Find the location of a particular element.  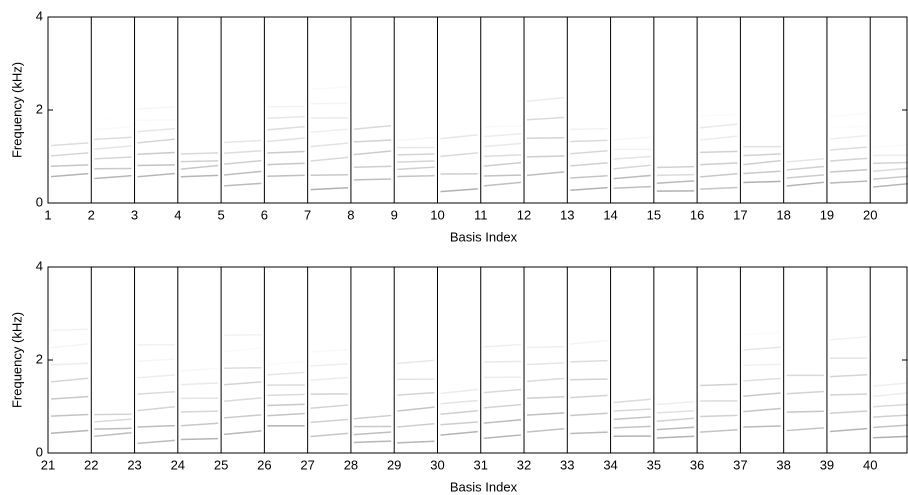

x-tick-label: 13 is located at coordinates (567, 214).